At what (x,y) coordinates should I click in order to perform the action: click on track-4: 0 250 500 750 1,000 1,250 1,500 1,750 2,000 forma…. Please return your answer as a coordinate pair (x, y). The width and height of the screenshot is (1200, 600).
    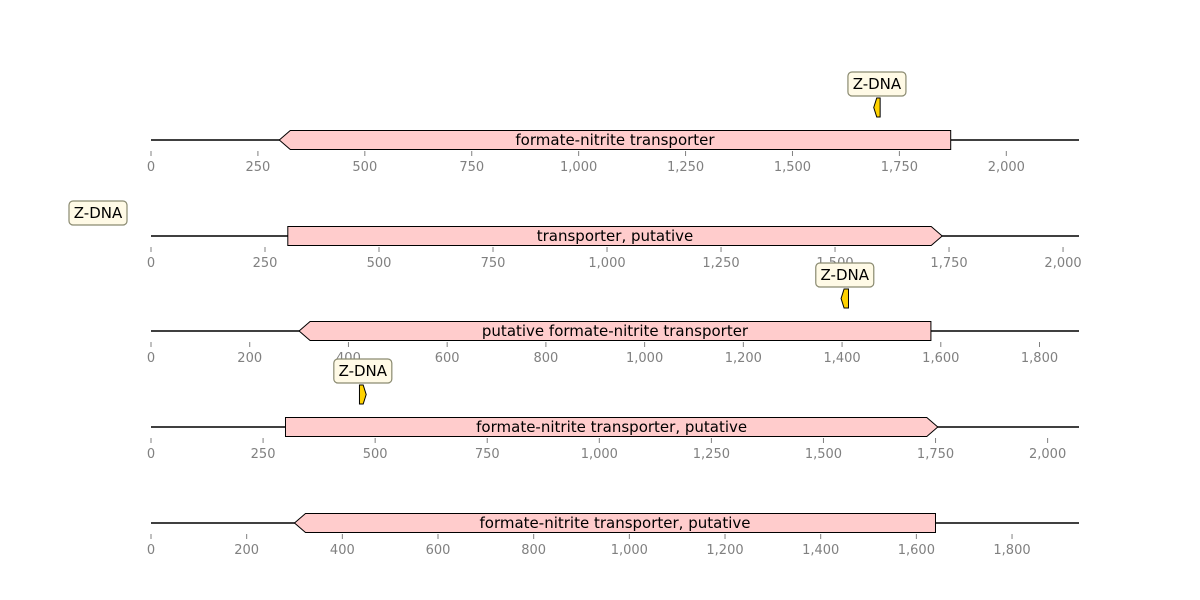
    Looking at the image, I should click on (613, 410).